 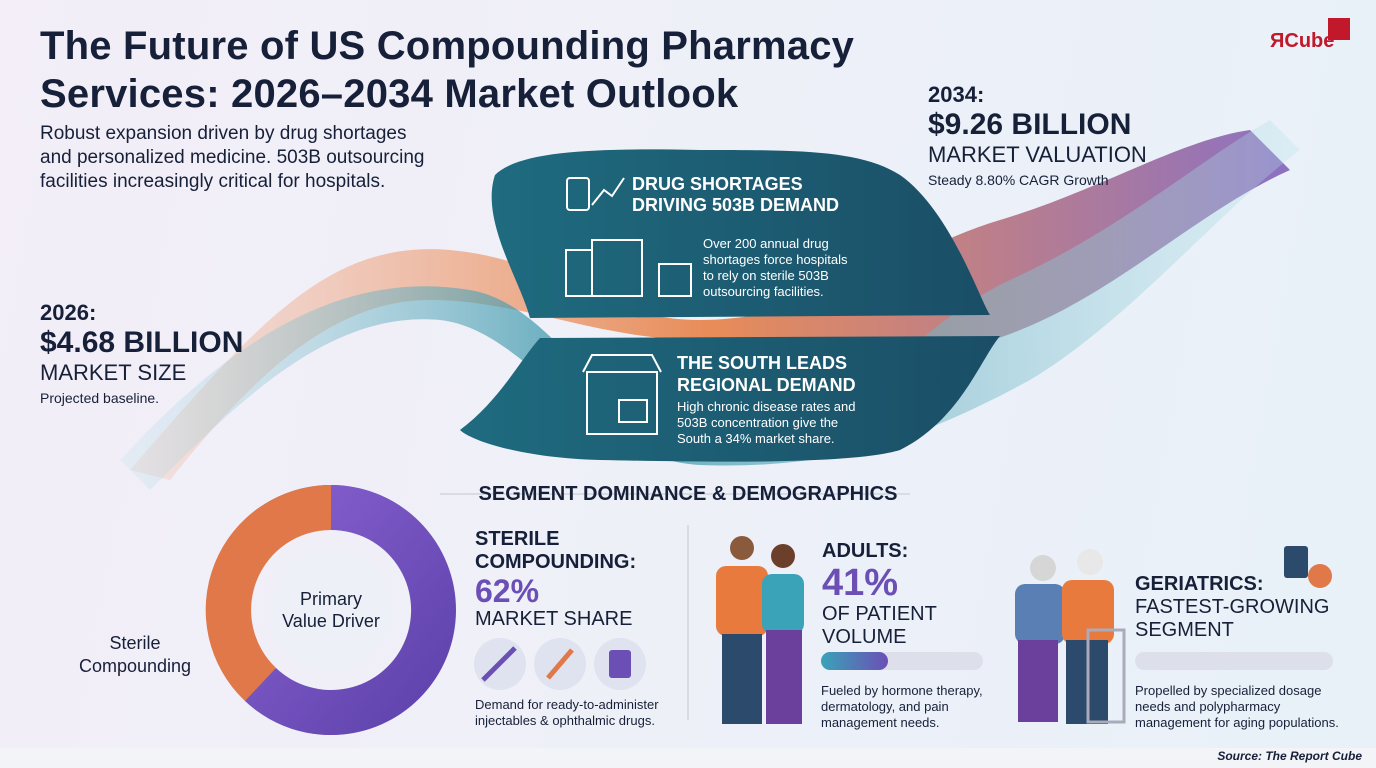 What do you see at coordinates (763, 291) in the screenshot?
I see `text-line: outsourcing facilities.` at bounding box center [763, 291].